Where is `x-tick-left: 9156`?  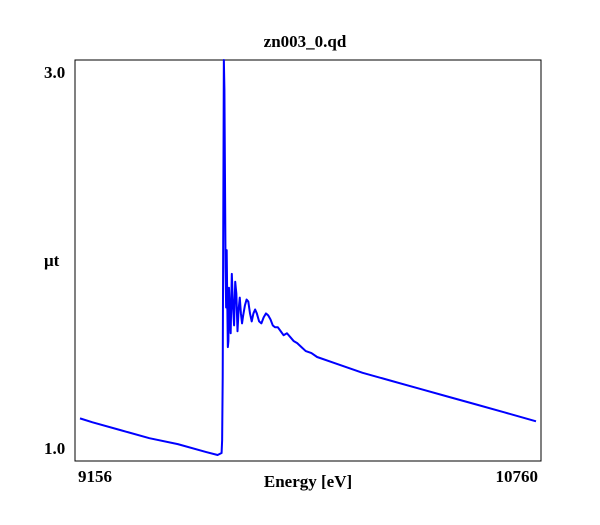
x-tick-left: 9156 is located at coordinates (95, 476).